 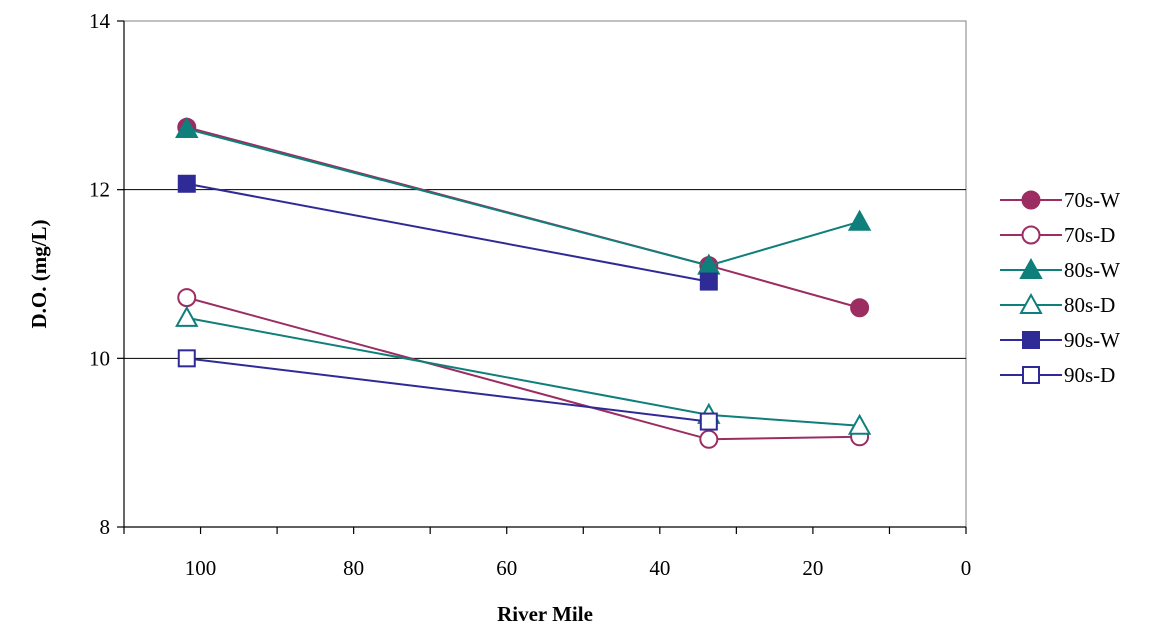 What do you see at coordinates (1060, 200) in the screenshot?
I see `legend-item-70s-w: 70s-W` at bounding box center [1060, 200].